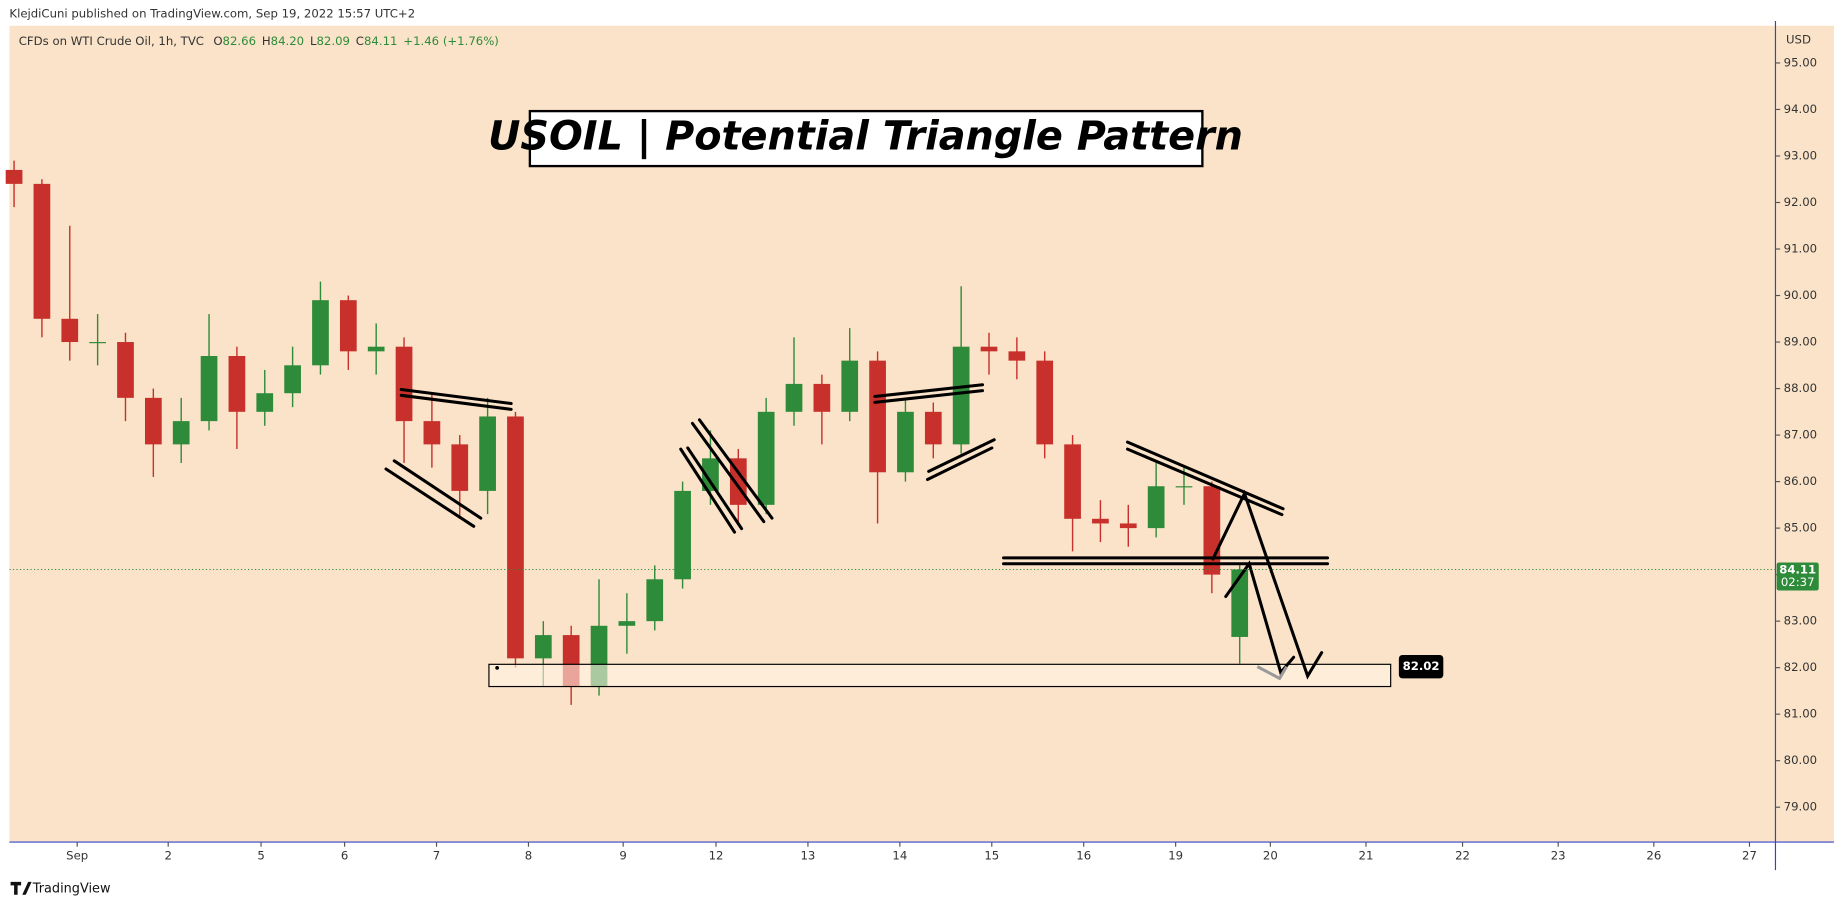 The height and width of the screenshot is (907, 1834). Describe the element at coordinates (1800, 155) in the screenshot. I see `y-tick-label: 93.00` at that location.